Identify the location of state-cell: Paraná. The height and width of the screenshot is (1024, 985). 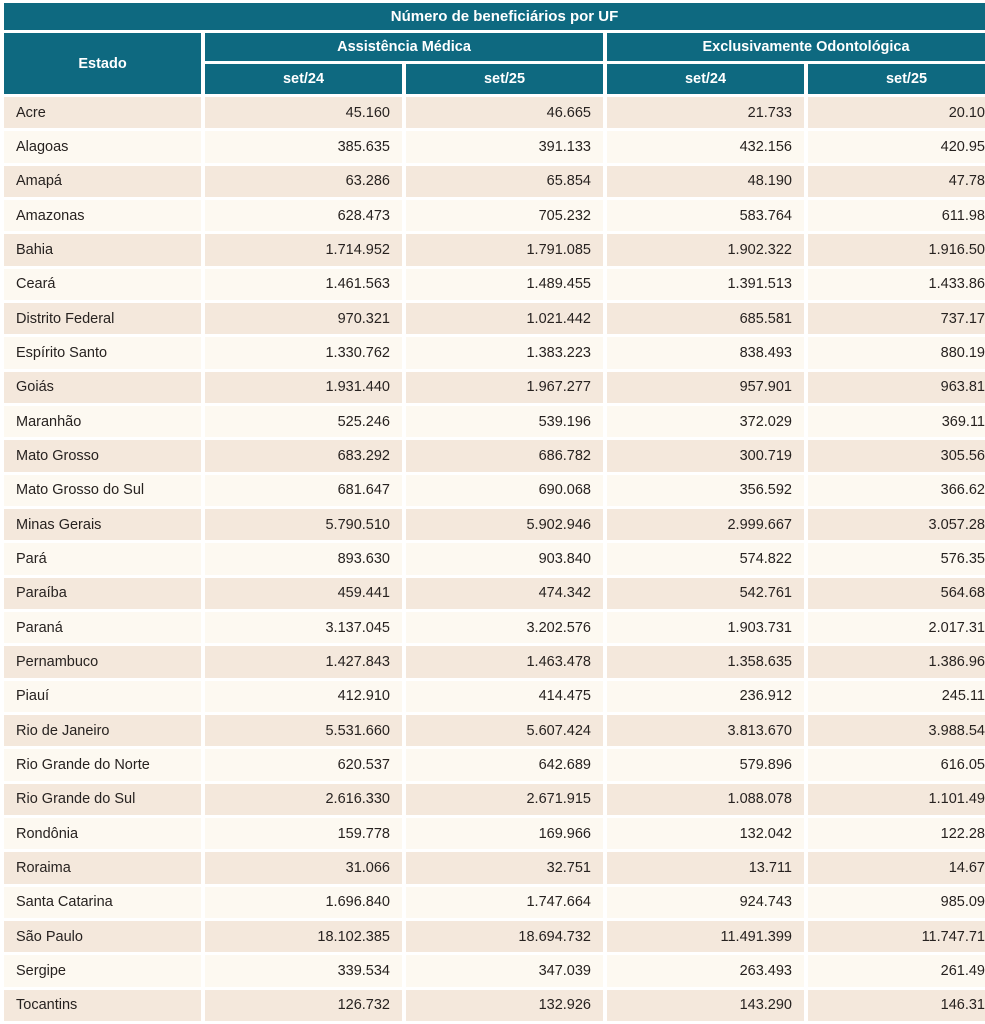
(102, 627).